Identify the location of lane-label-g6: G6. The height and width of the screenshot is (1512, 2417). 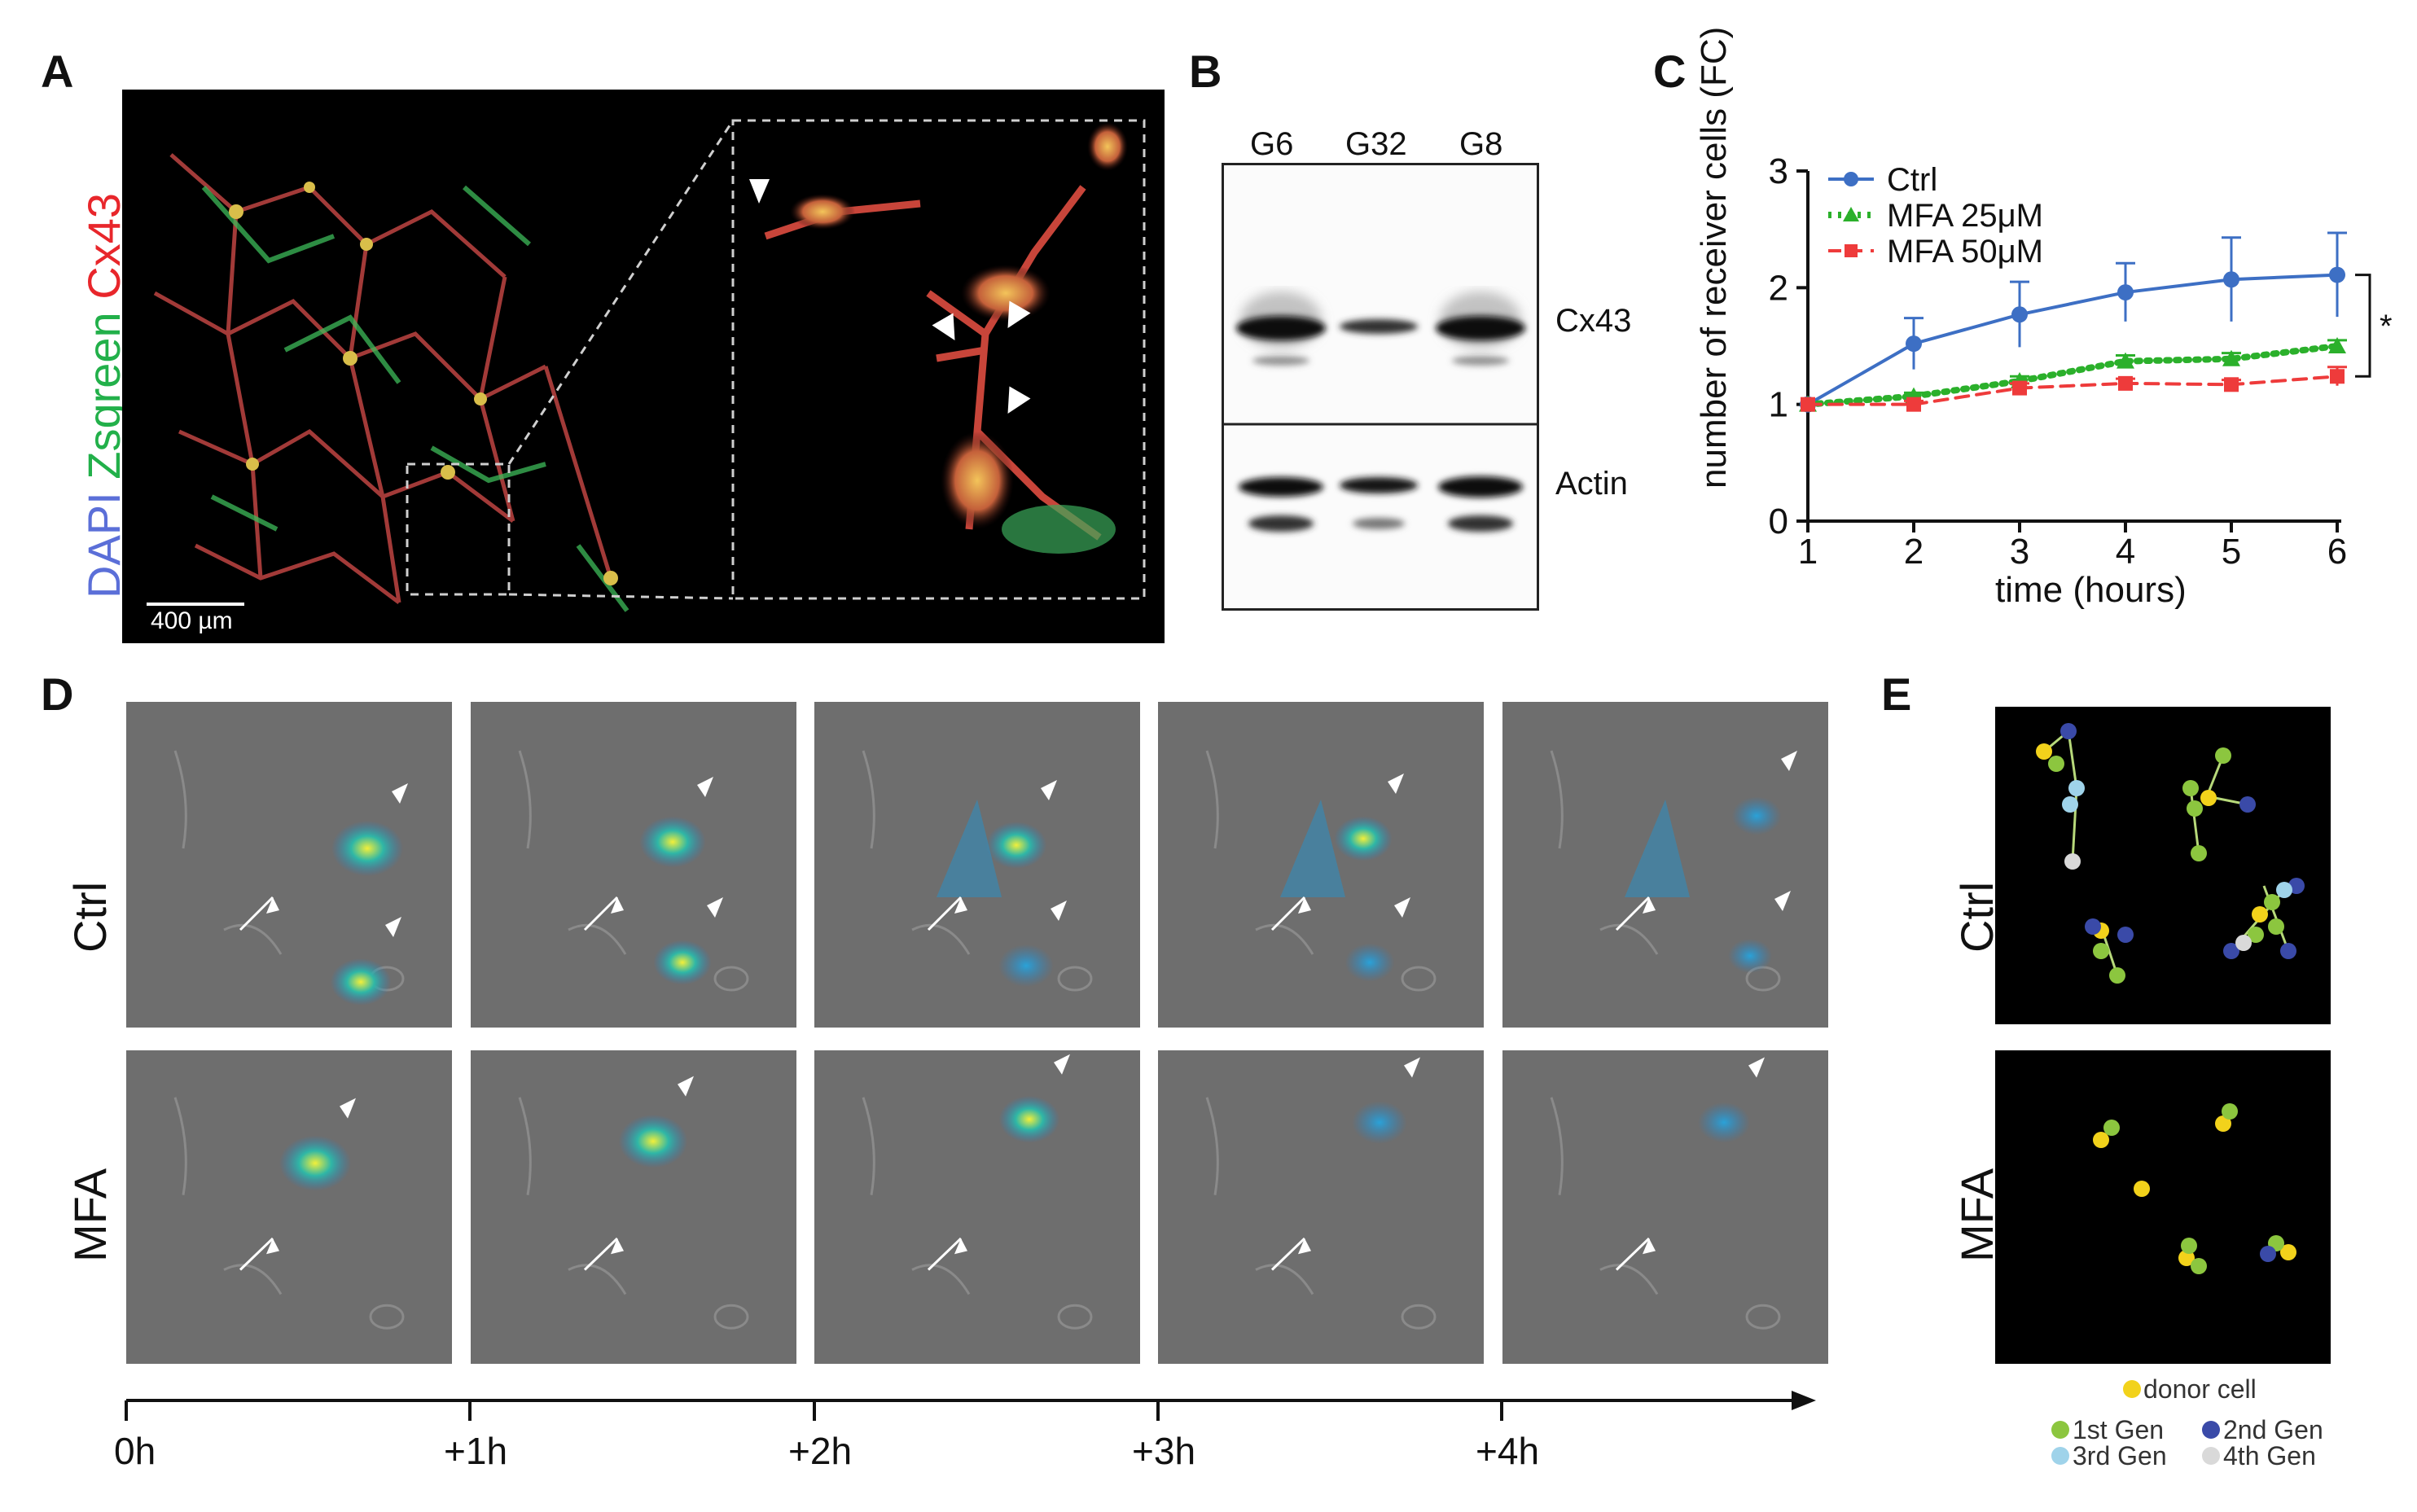
(1272, 144).